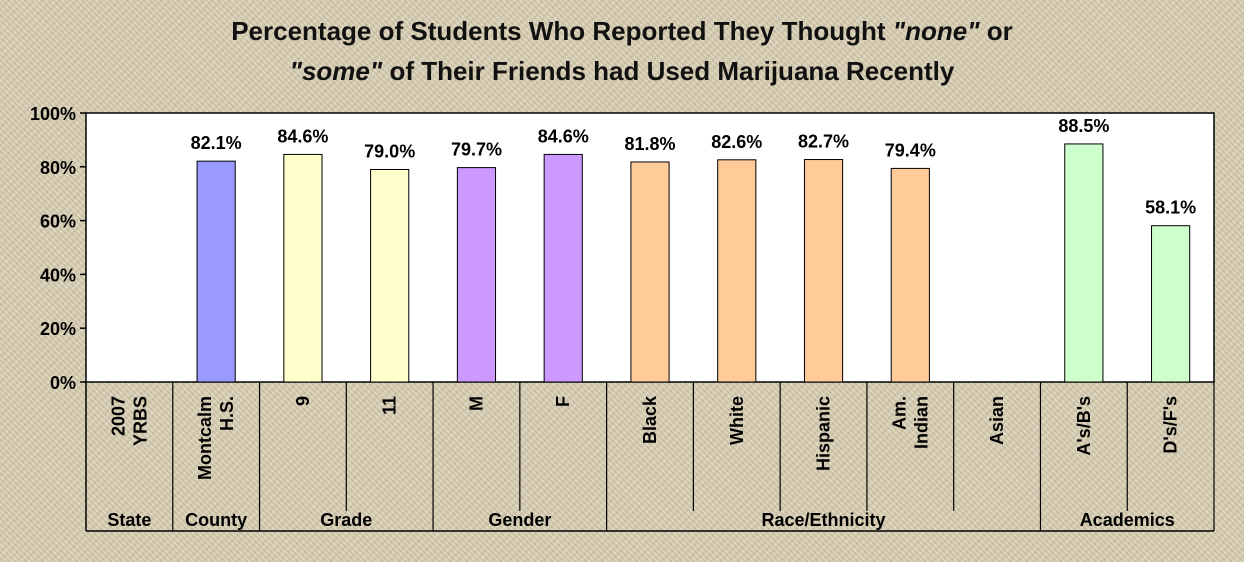 The image size is (1244, 562). Describe the element at coordinates (303, 401) in the screenshot. I see `category-label: 9` at that location.